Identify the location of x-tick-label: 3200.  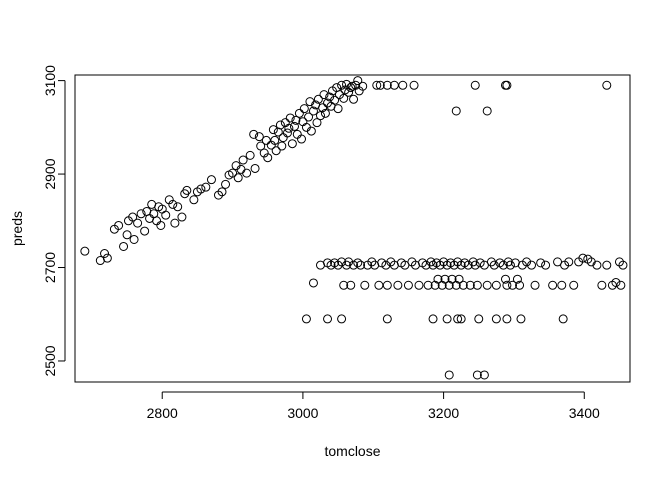
(443, 413).